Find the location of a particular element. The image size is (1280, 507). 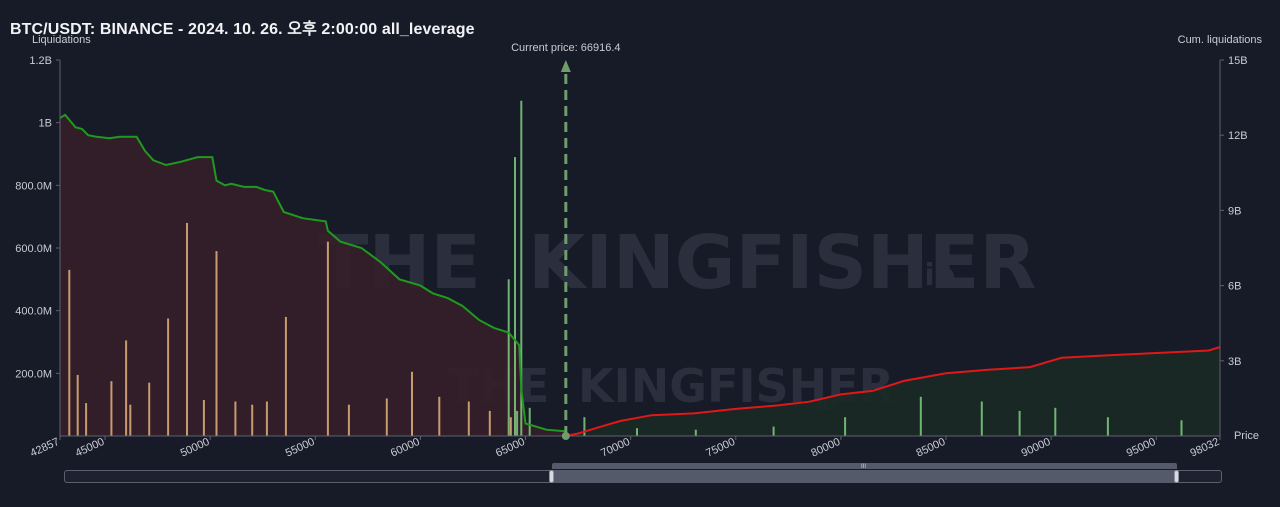

scrollbar-thumb is located at coordinates (864, 476).